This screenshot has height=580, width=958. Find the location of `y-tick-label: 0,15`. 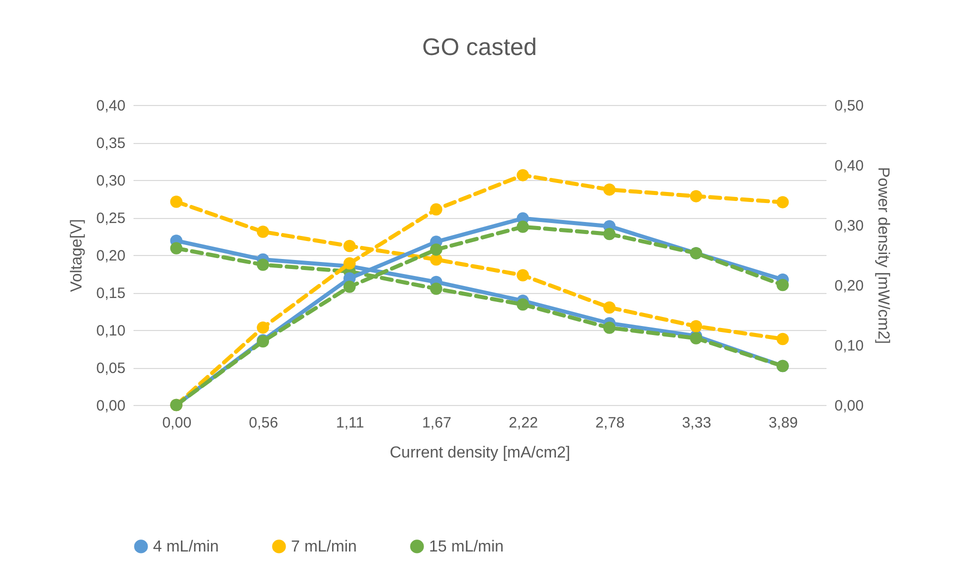

y-tick-label: 0,15 is located at coordinates (111, 293).